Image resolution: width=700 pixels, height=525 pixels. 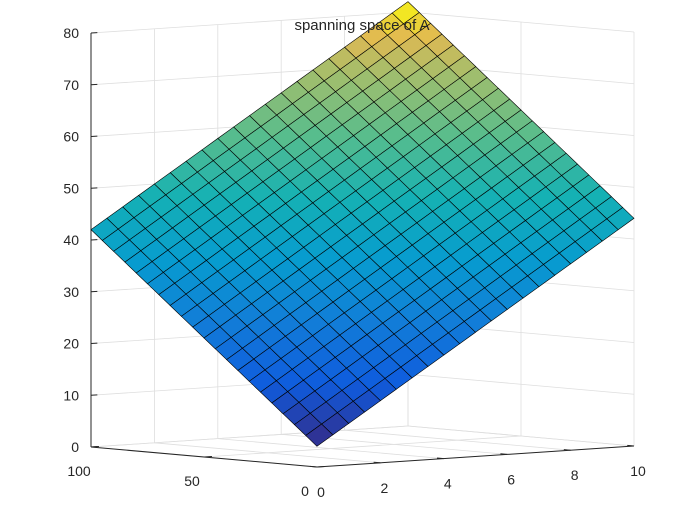 What do you see at coordinates (71, 292) in the screenshot?
I see `z-tick-label: 30` at bounding box center [71, 292].